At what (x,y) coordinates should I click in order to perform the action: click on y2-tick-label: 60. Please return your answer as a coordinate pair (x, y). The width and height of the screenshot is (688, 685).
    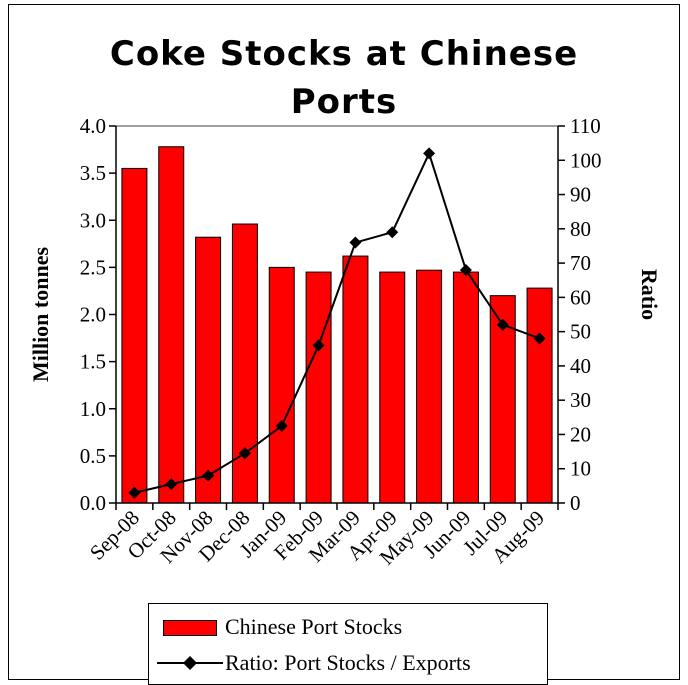
    Looking at the image, I should click on (580, 297).